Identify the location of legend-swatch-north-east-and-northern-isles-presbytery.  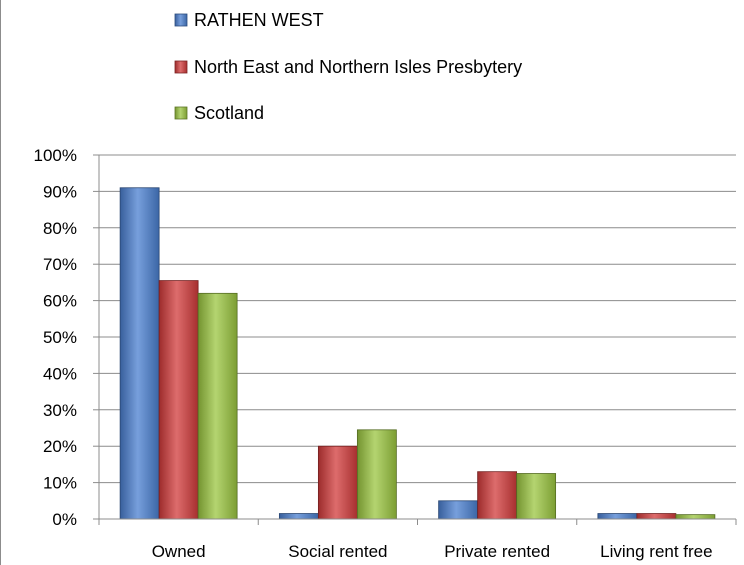
(181, 67).